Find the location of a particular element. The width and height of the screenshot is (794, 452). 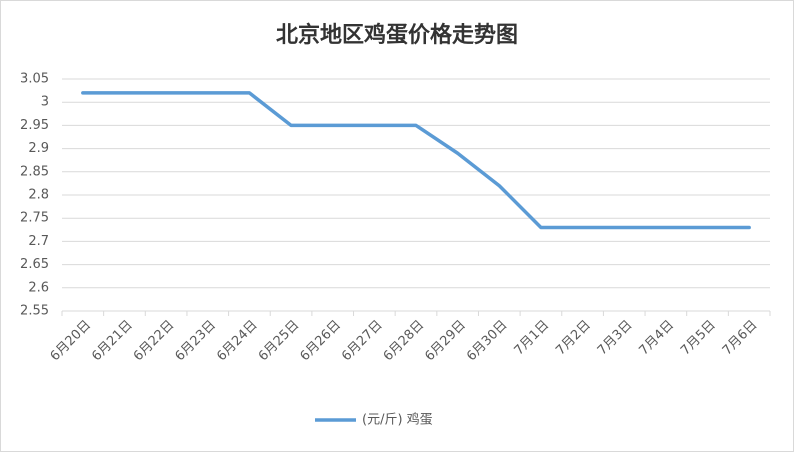

y-tick-label: 2.95 is located at coordinates (34, 125).